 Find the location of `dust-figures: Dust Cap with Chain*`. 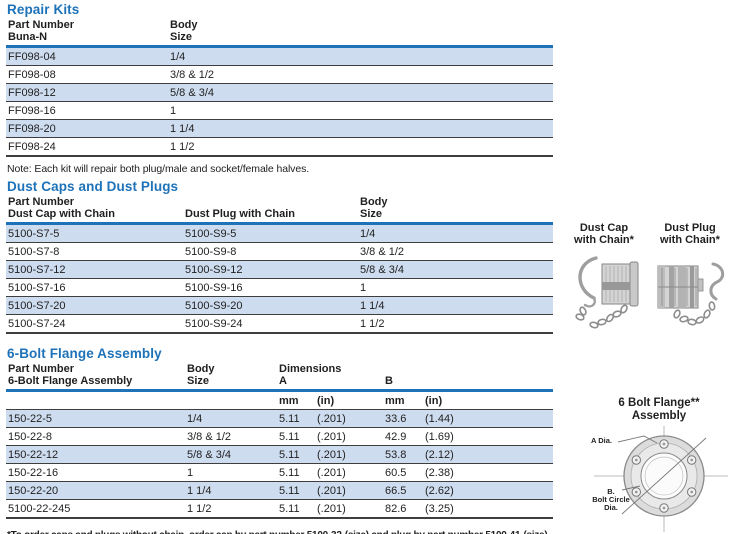

dust-figures: Dust Cap with Chain* is located at coordinates (647, 277).